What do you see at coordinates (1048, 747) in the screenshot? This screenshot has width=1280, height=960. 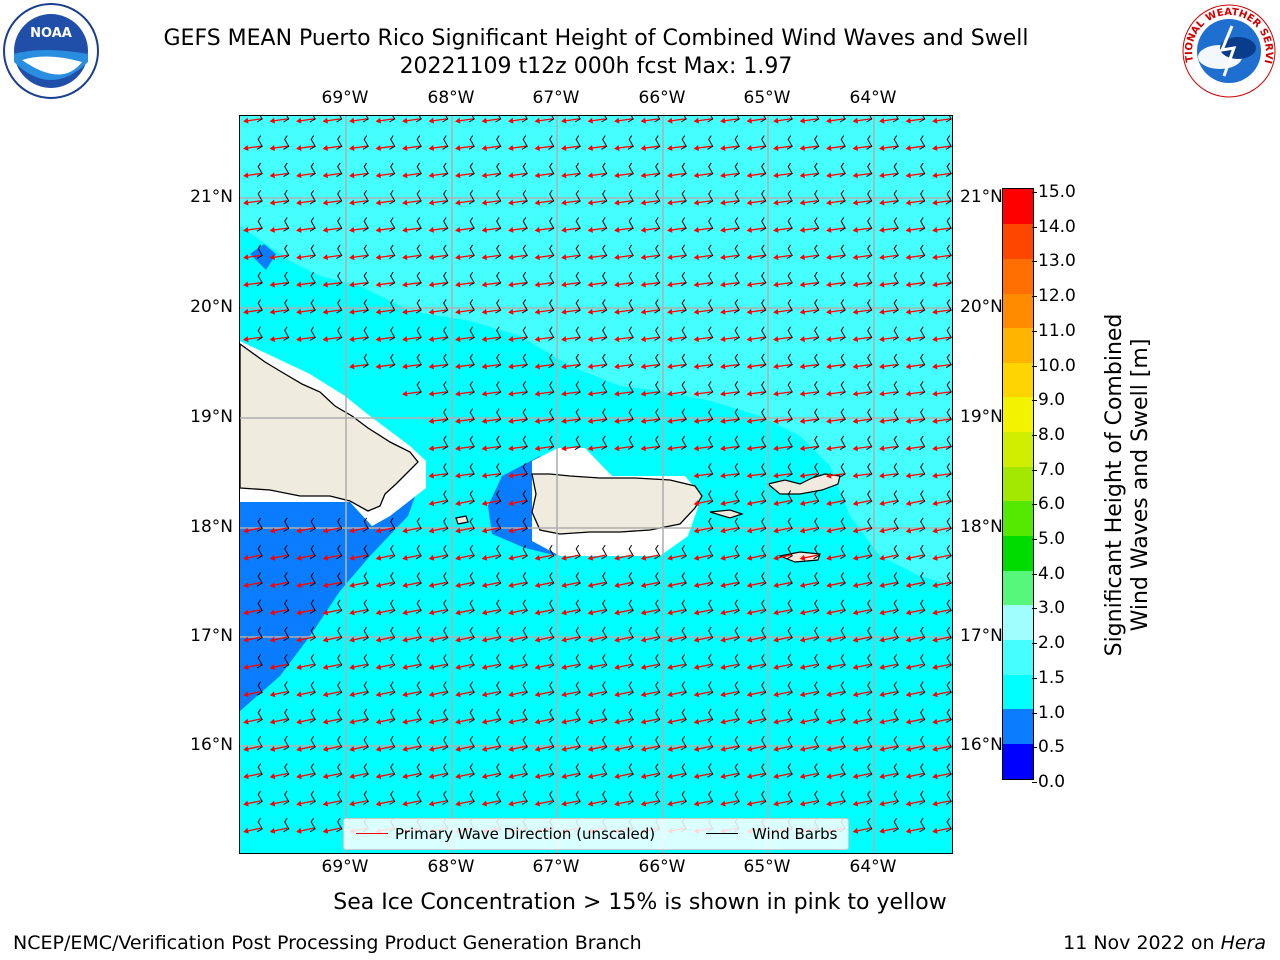 I see `colorbar-tick-label: 0.5` at bounding box center [1048, 747].